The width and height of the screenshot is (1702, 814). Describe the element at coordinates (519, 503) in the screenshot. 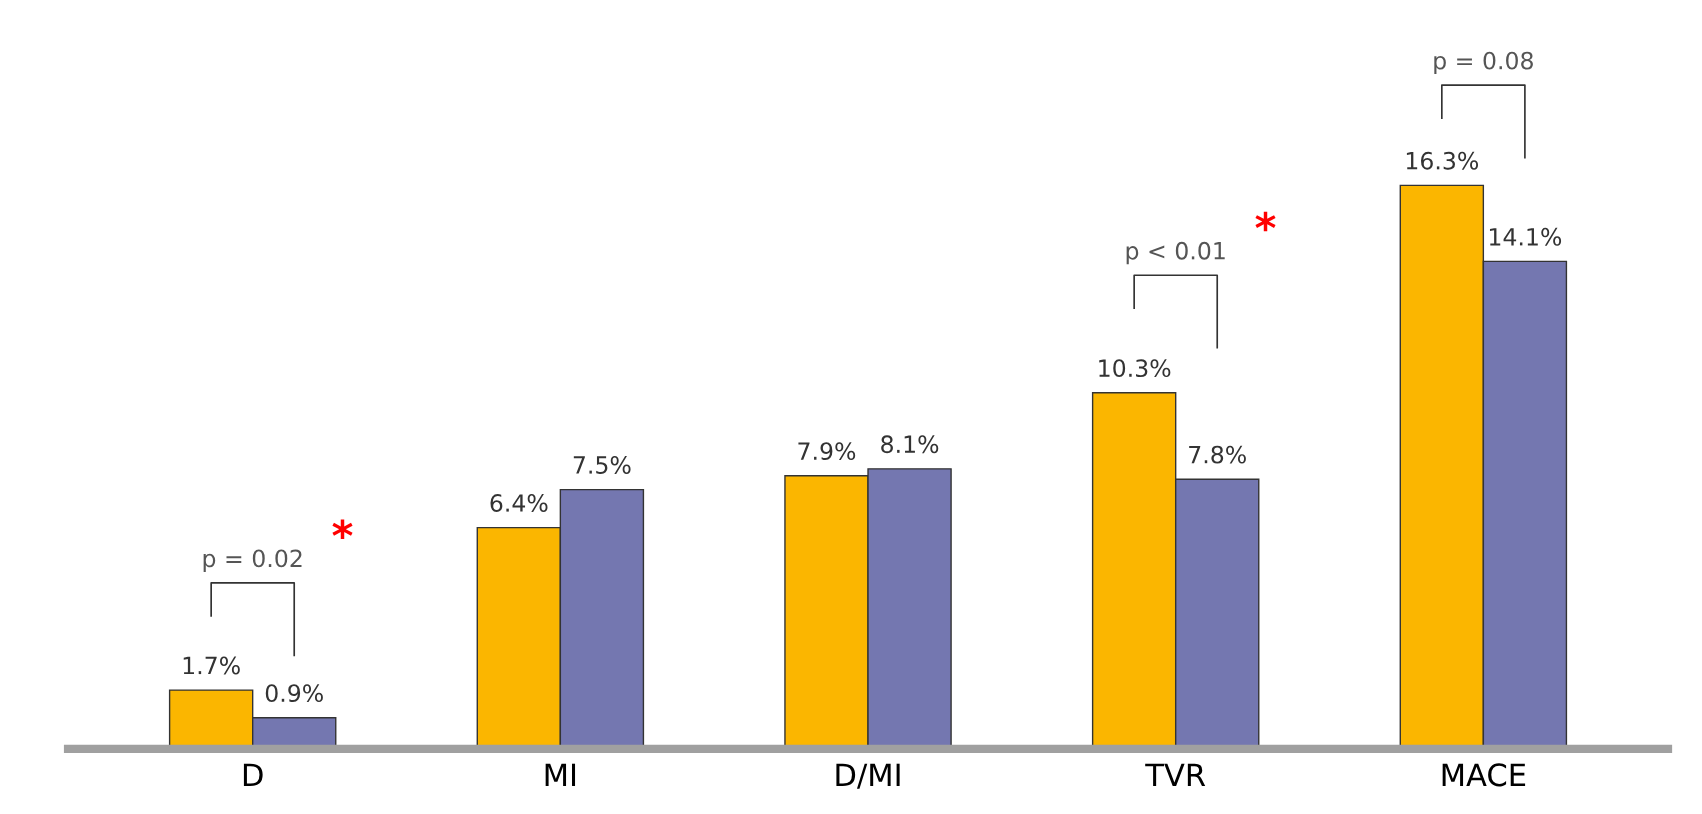

I see `data-label: 6.4%` at that location.